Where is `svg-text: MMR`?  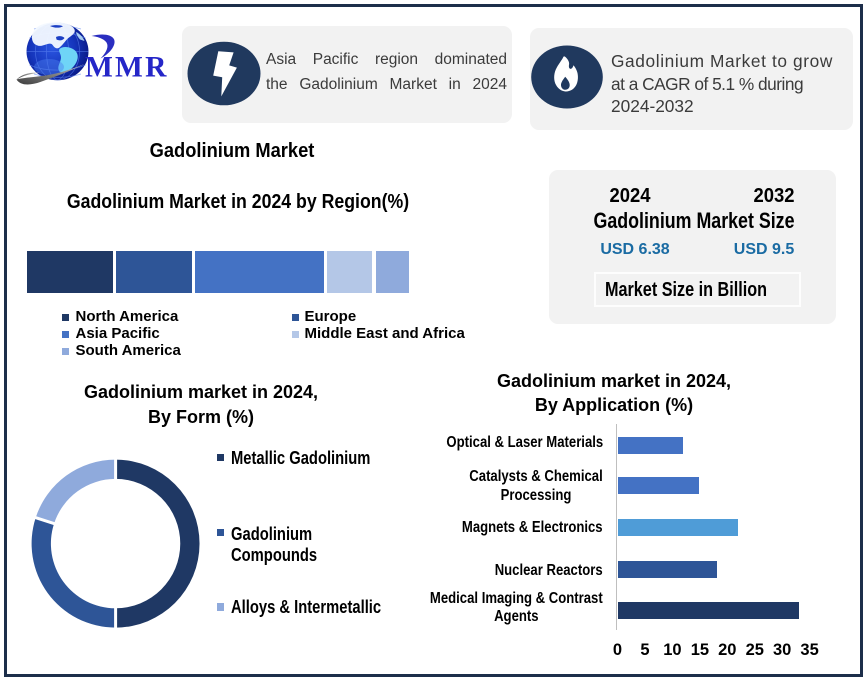
svg-text: MMR is located at coordinates (127, 68).